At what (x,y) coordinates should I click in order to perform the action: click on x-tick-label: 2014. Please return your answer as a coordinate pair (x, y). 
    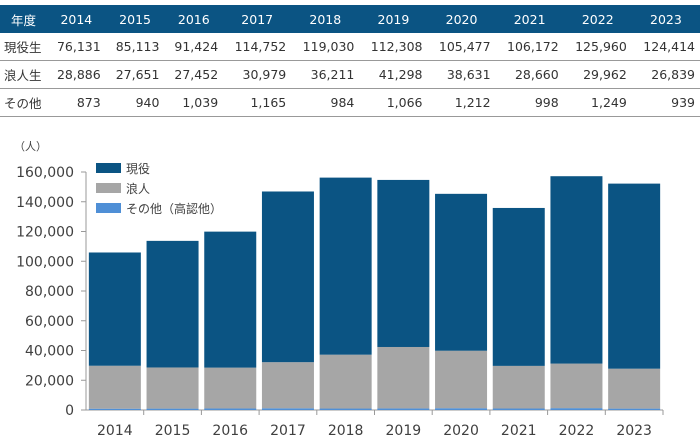
    Looking at the image, I should click on (115, 431).